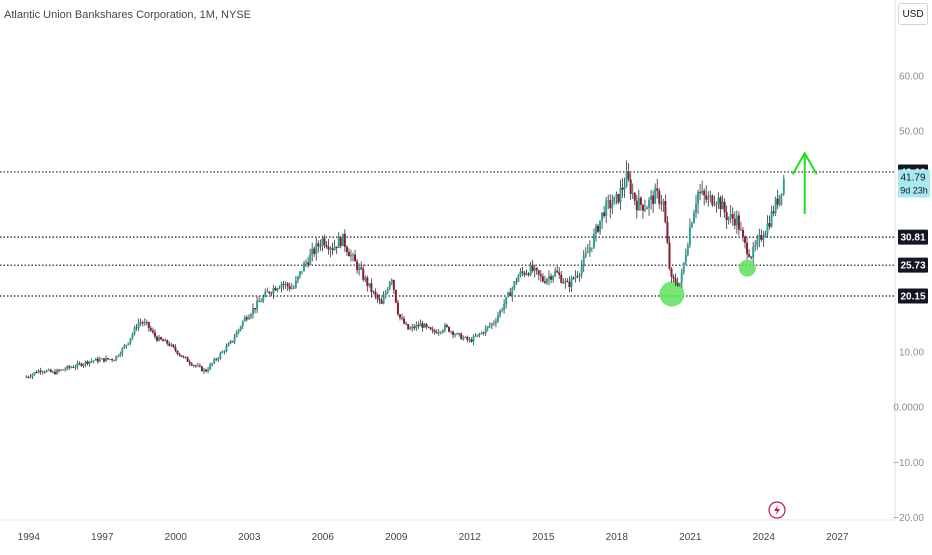  I want to click on x-tick-label: 2006, so click(323, 537).